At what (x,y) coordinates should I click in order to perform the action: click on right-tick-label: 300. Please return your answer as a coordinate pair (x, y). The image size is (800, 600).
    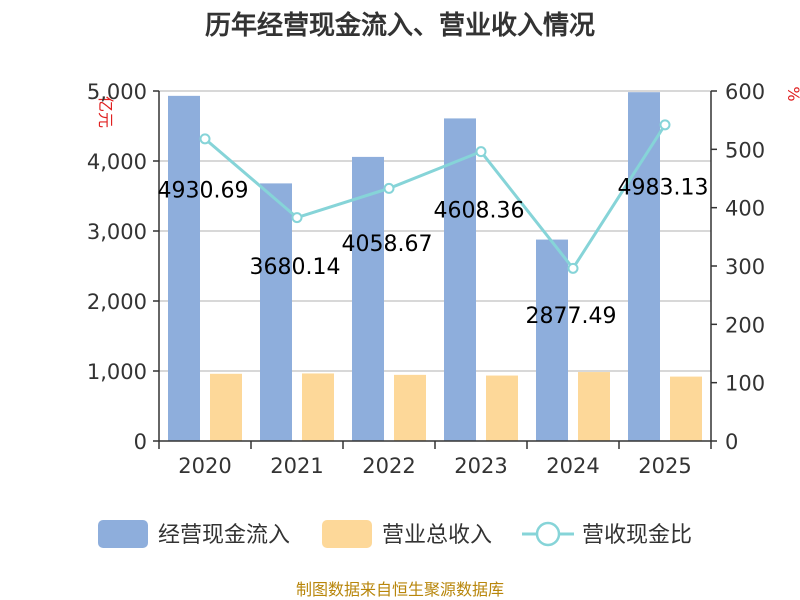
    Looking at the image, I should click on (745, 267).